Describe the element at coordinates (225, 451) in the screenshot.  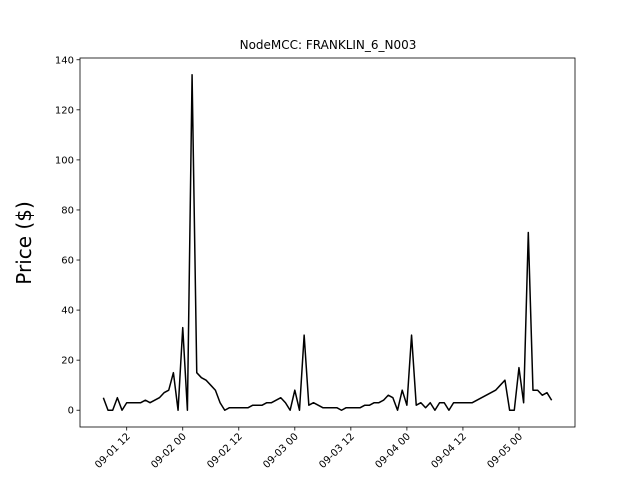
I see `x-tick-label: 09-02 12` at that location.